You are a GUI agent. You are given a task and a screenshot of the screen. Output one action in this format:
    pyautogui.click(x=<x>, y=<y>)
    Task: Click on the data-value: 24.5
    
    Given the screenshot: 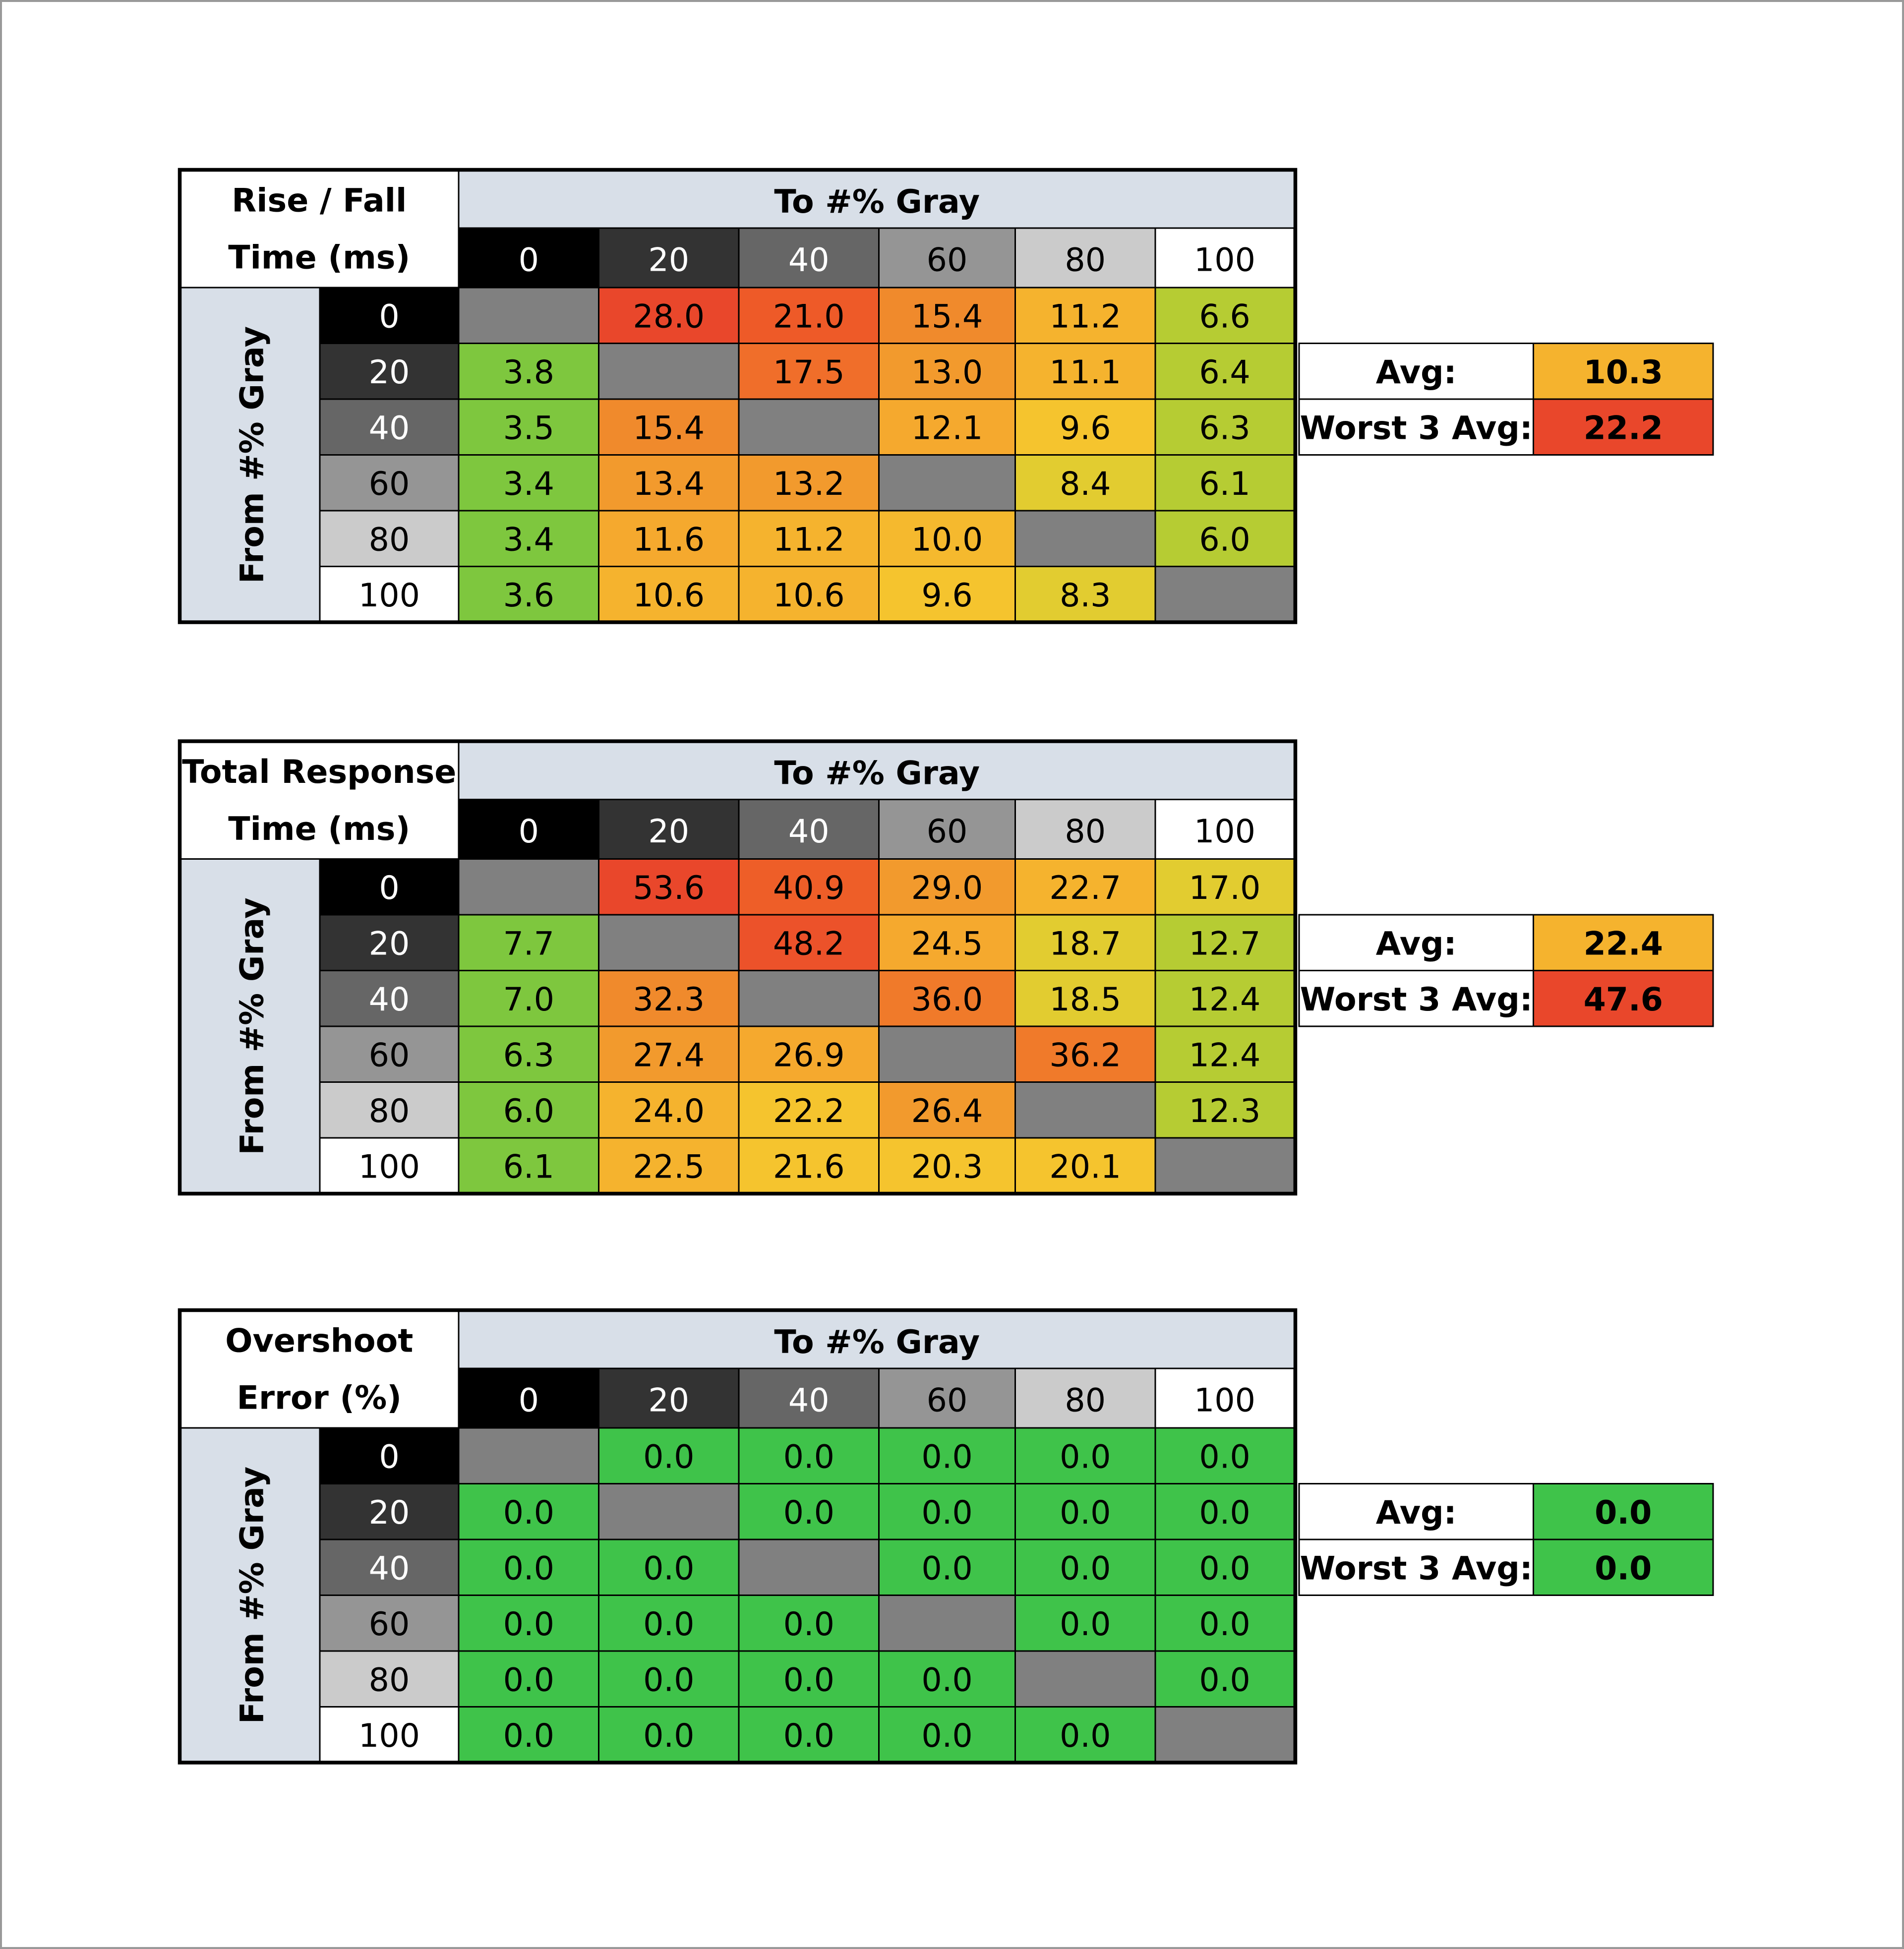 What is the action you would take?
    pyautogui.click(x=947, y=943)
    